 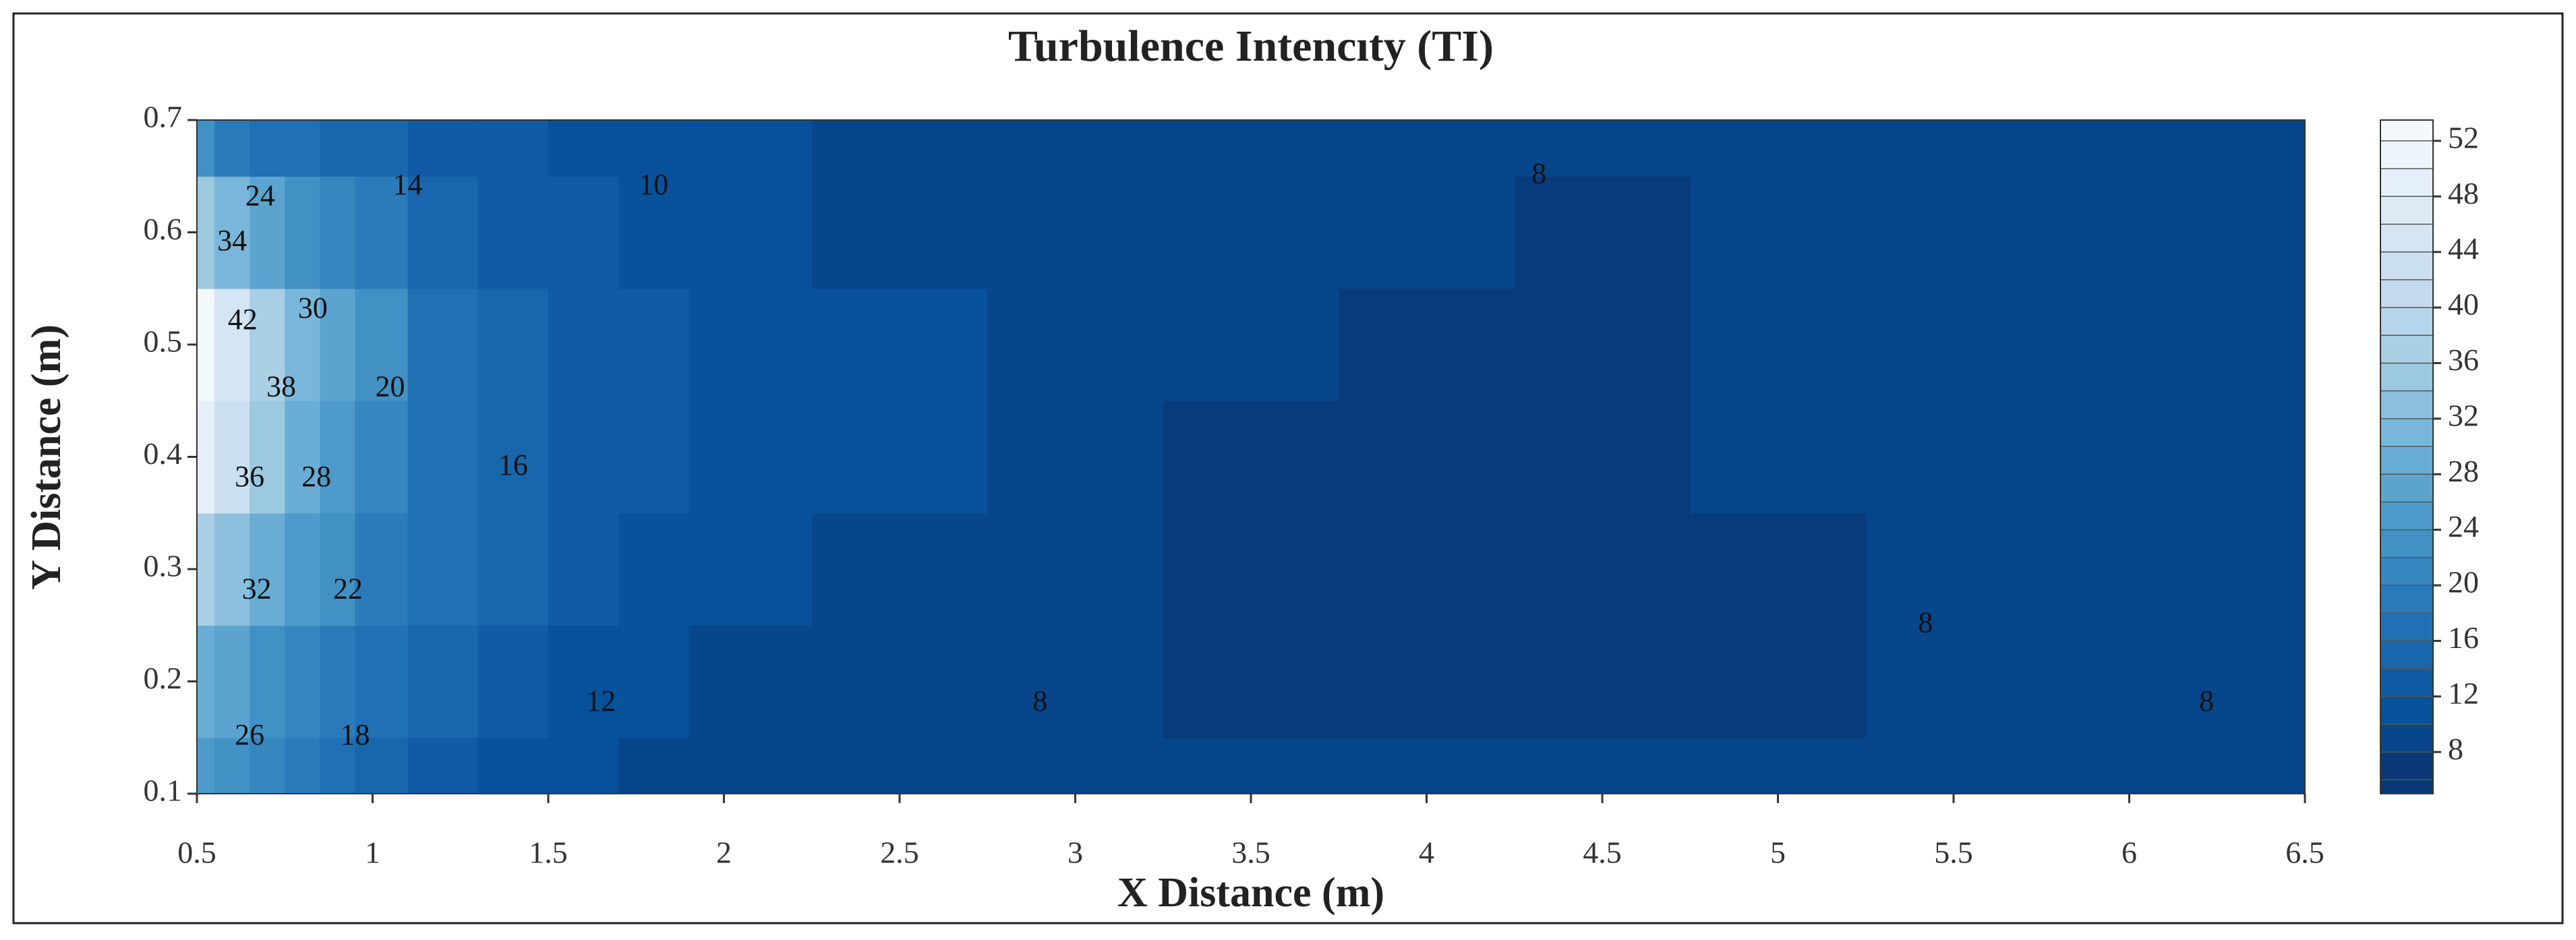 I want to click on contour-label: 32, so click(x=257, y=588).